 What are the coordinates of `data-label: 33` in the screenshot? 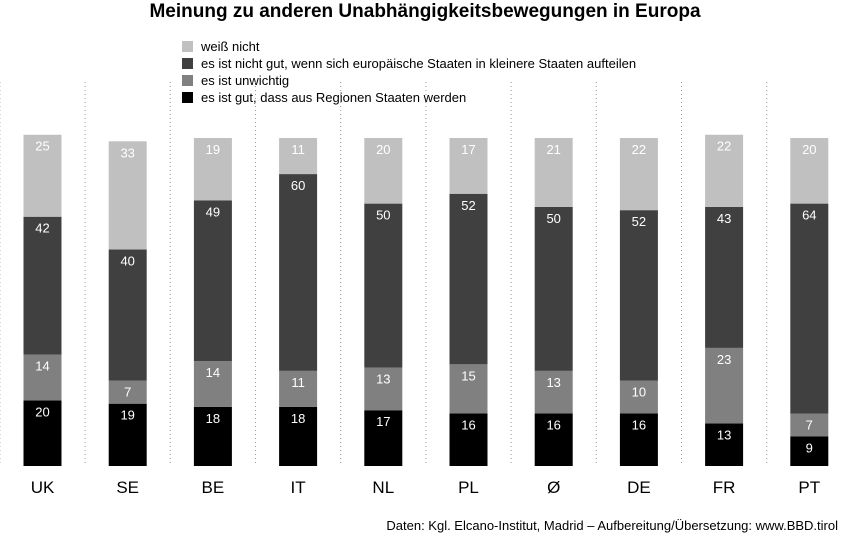 It's located at (127, 152).